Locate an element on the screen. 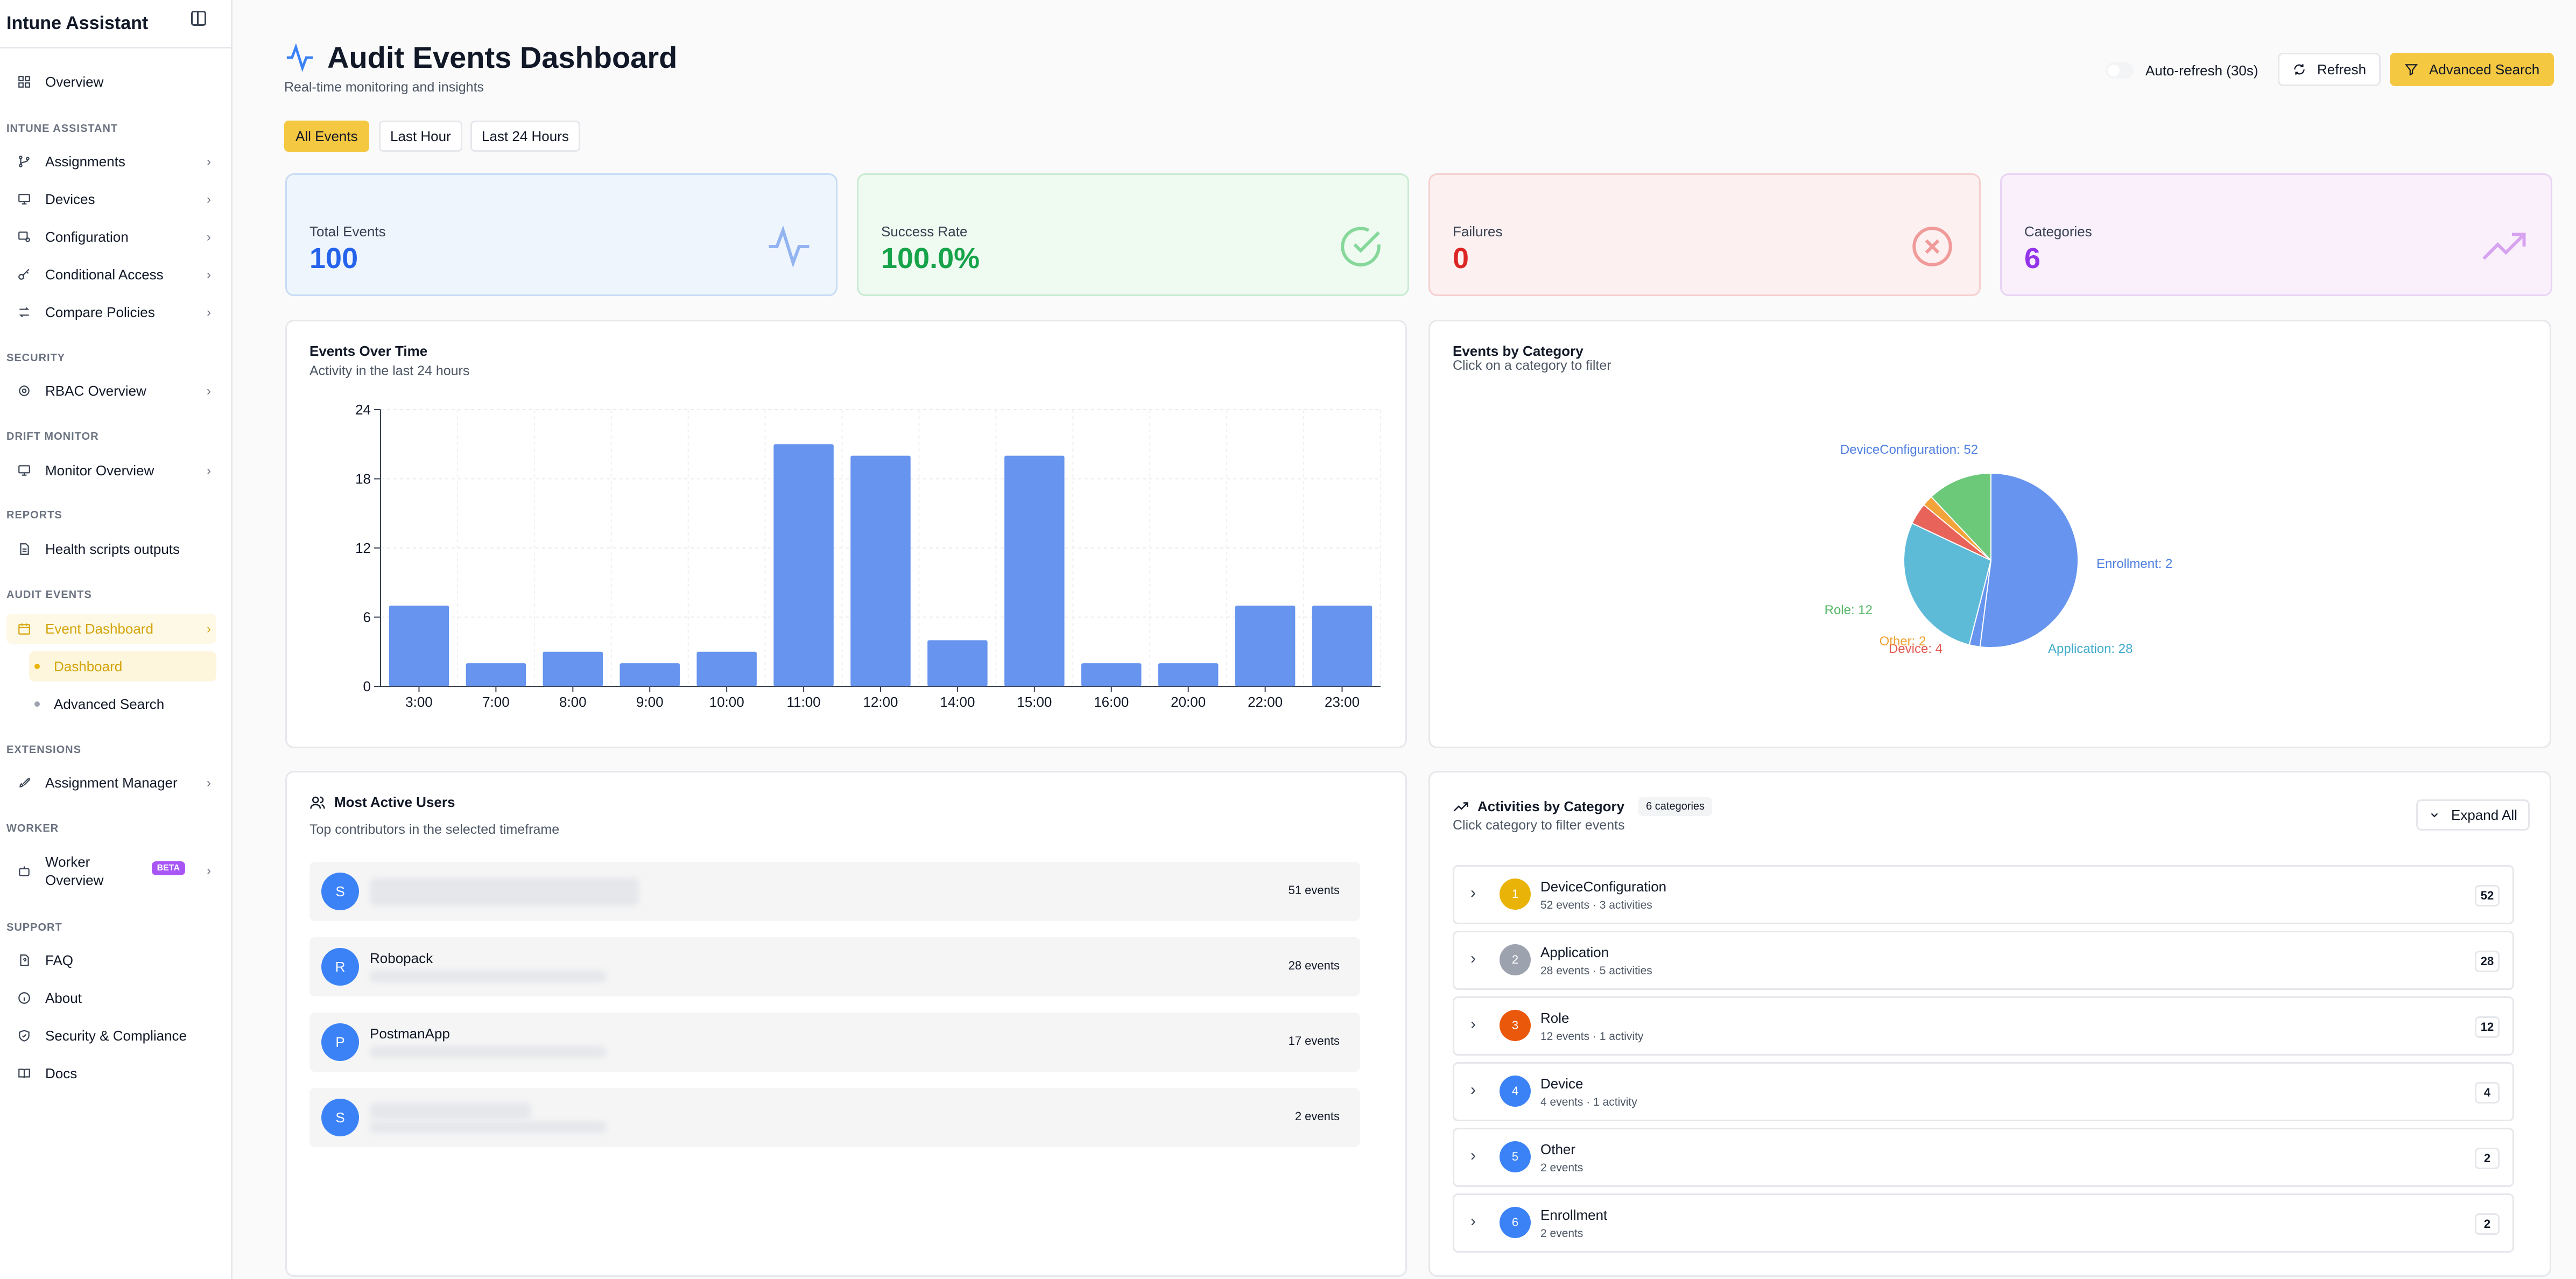 This screenshot has width=2576, height=1279. sidebar-item-label: Devices is located at coordinates (70, 199).